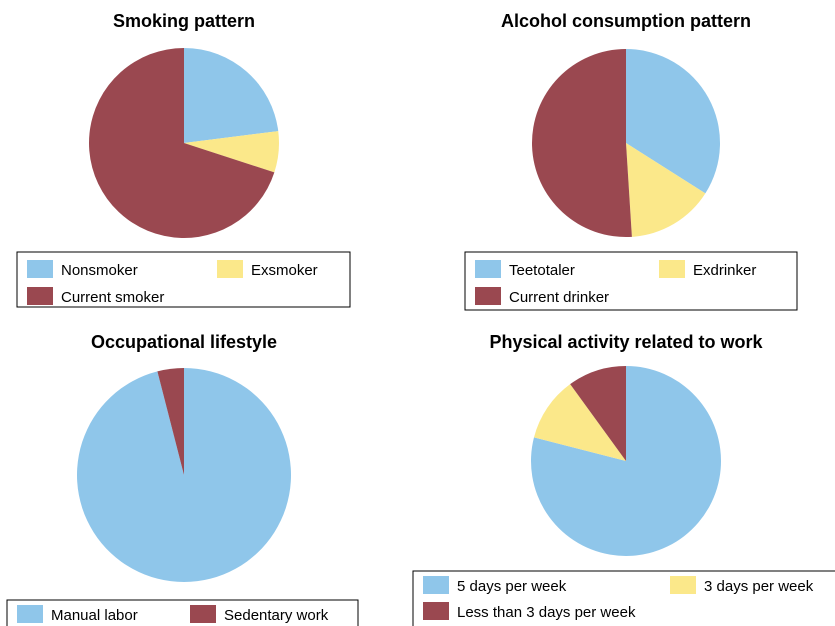 This screenshot has height=626, width=835. I want to click on legend-label: Current smoker, so click(112, 297).